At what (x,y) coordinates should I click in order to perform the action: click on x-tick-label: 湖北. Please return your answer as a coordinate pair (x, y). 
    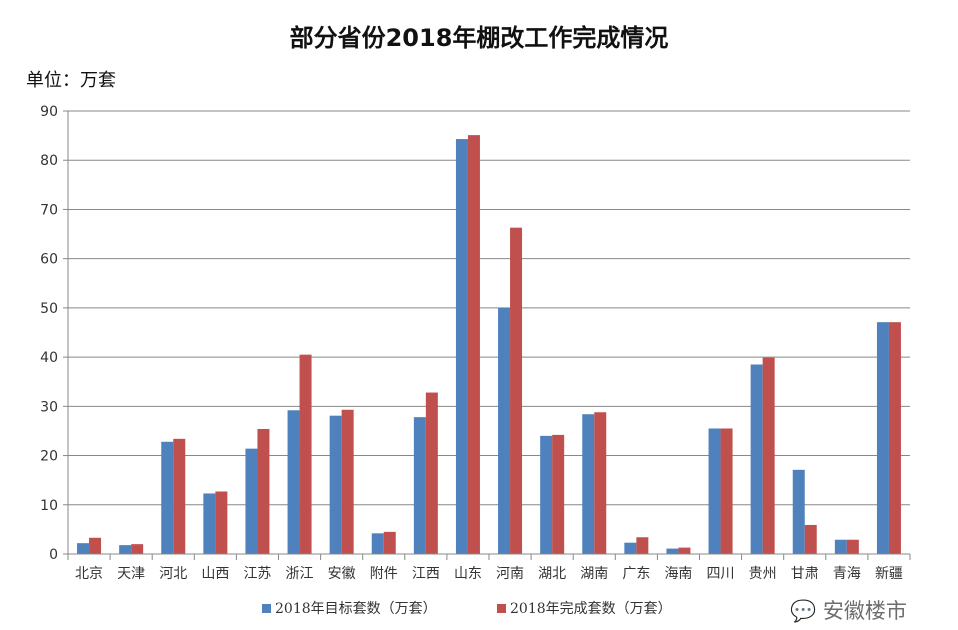
    Looking at the image, I should click on (552, 574).